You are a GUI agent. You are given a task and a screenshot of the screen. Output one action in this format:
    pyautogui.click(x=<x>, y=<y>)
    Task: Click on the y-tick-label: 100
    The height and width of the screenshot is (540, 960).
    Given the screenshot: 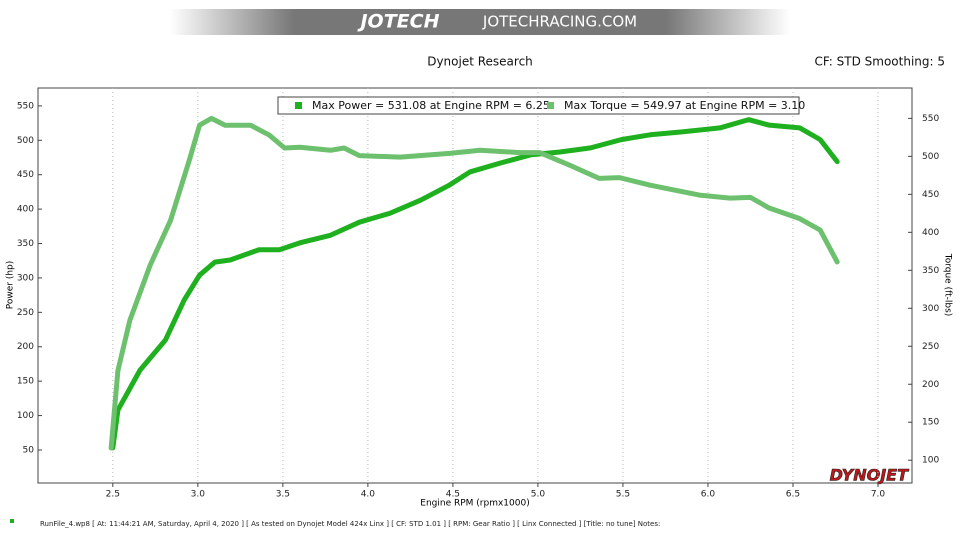 What is the action you would take?
    pyautogui.click(x=25, y=416)
    